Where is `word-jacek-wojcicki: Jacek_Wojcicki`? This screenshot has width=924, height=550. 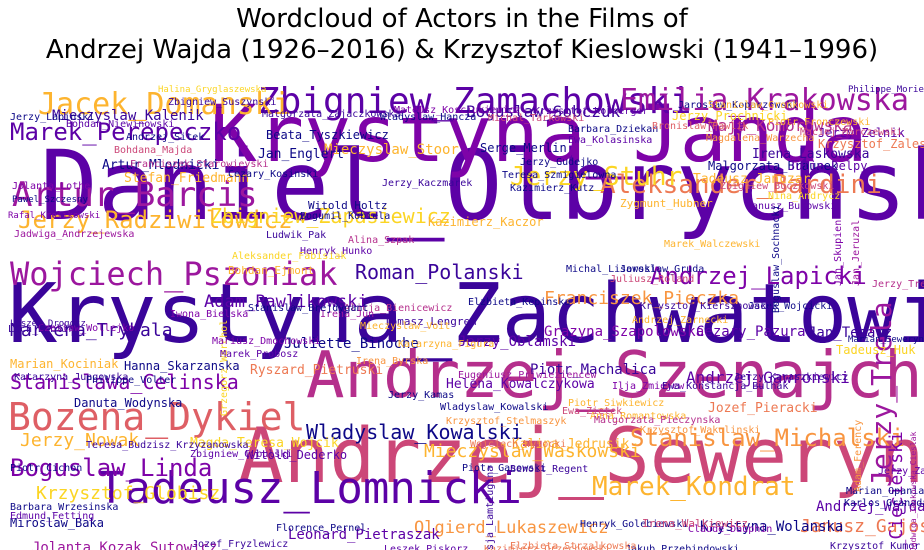 word-jacek-wojcicki: Jacek_Wojcicki is located at coordinates (790, 306).